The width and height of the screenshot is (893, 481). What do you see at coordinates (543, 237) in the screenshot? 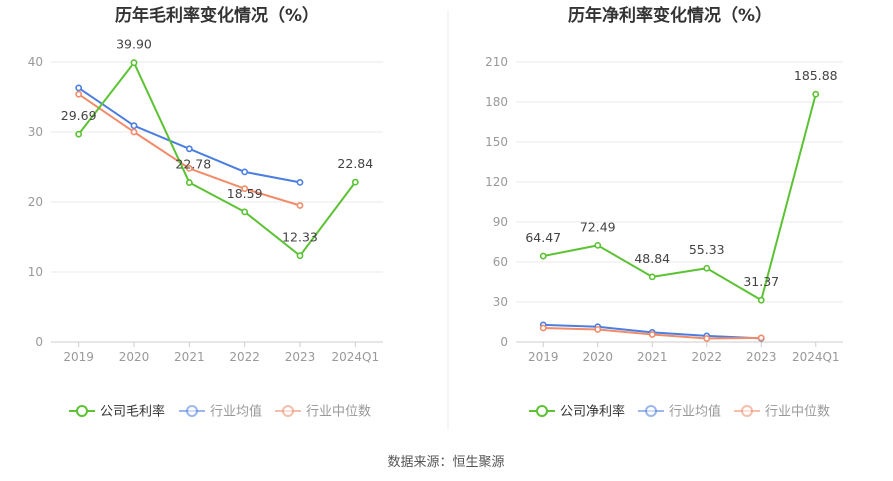
I see `data-label: 64.47` at bounding box center [543, 237].